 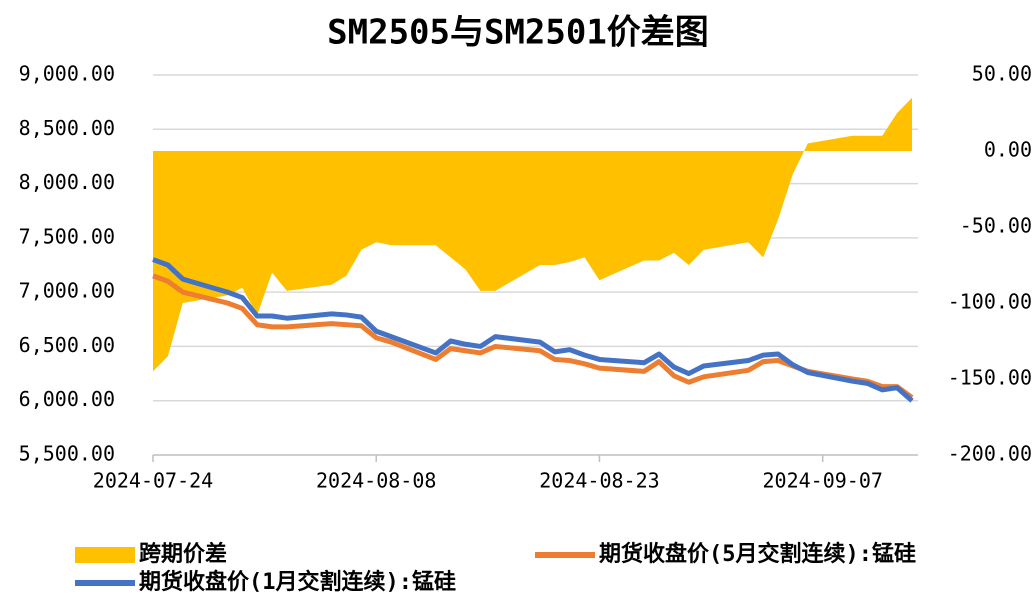 I want to click on legend-label: 期货收盘价(5月交割连续):锰硅, so click(x=757, y=554).